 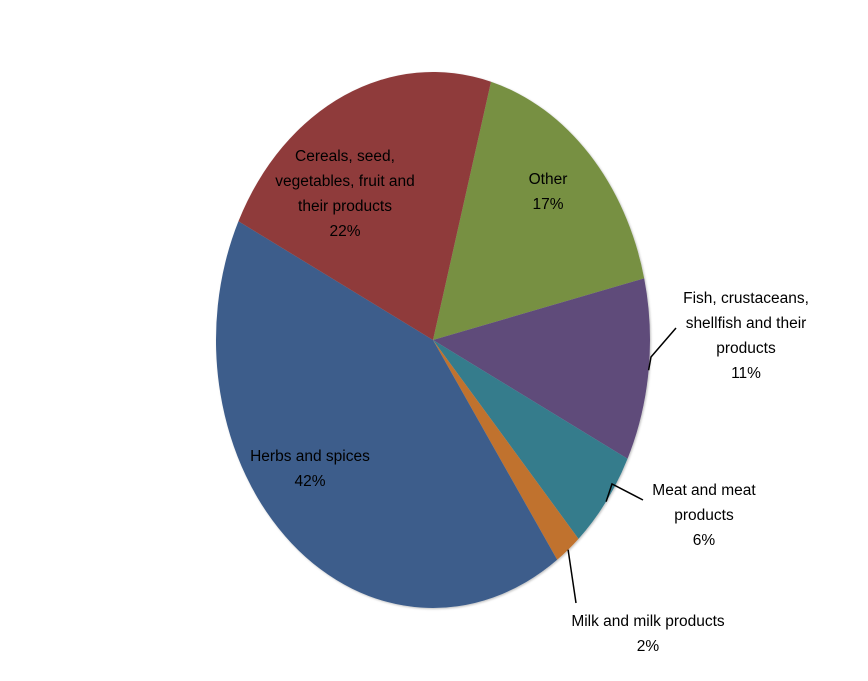 I want to click on slice-label-other-percent: 17%, so click(x=548, y=204).